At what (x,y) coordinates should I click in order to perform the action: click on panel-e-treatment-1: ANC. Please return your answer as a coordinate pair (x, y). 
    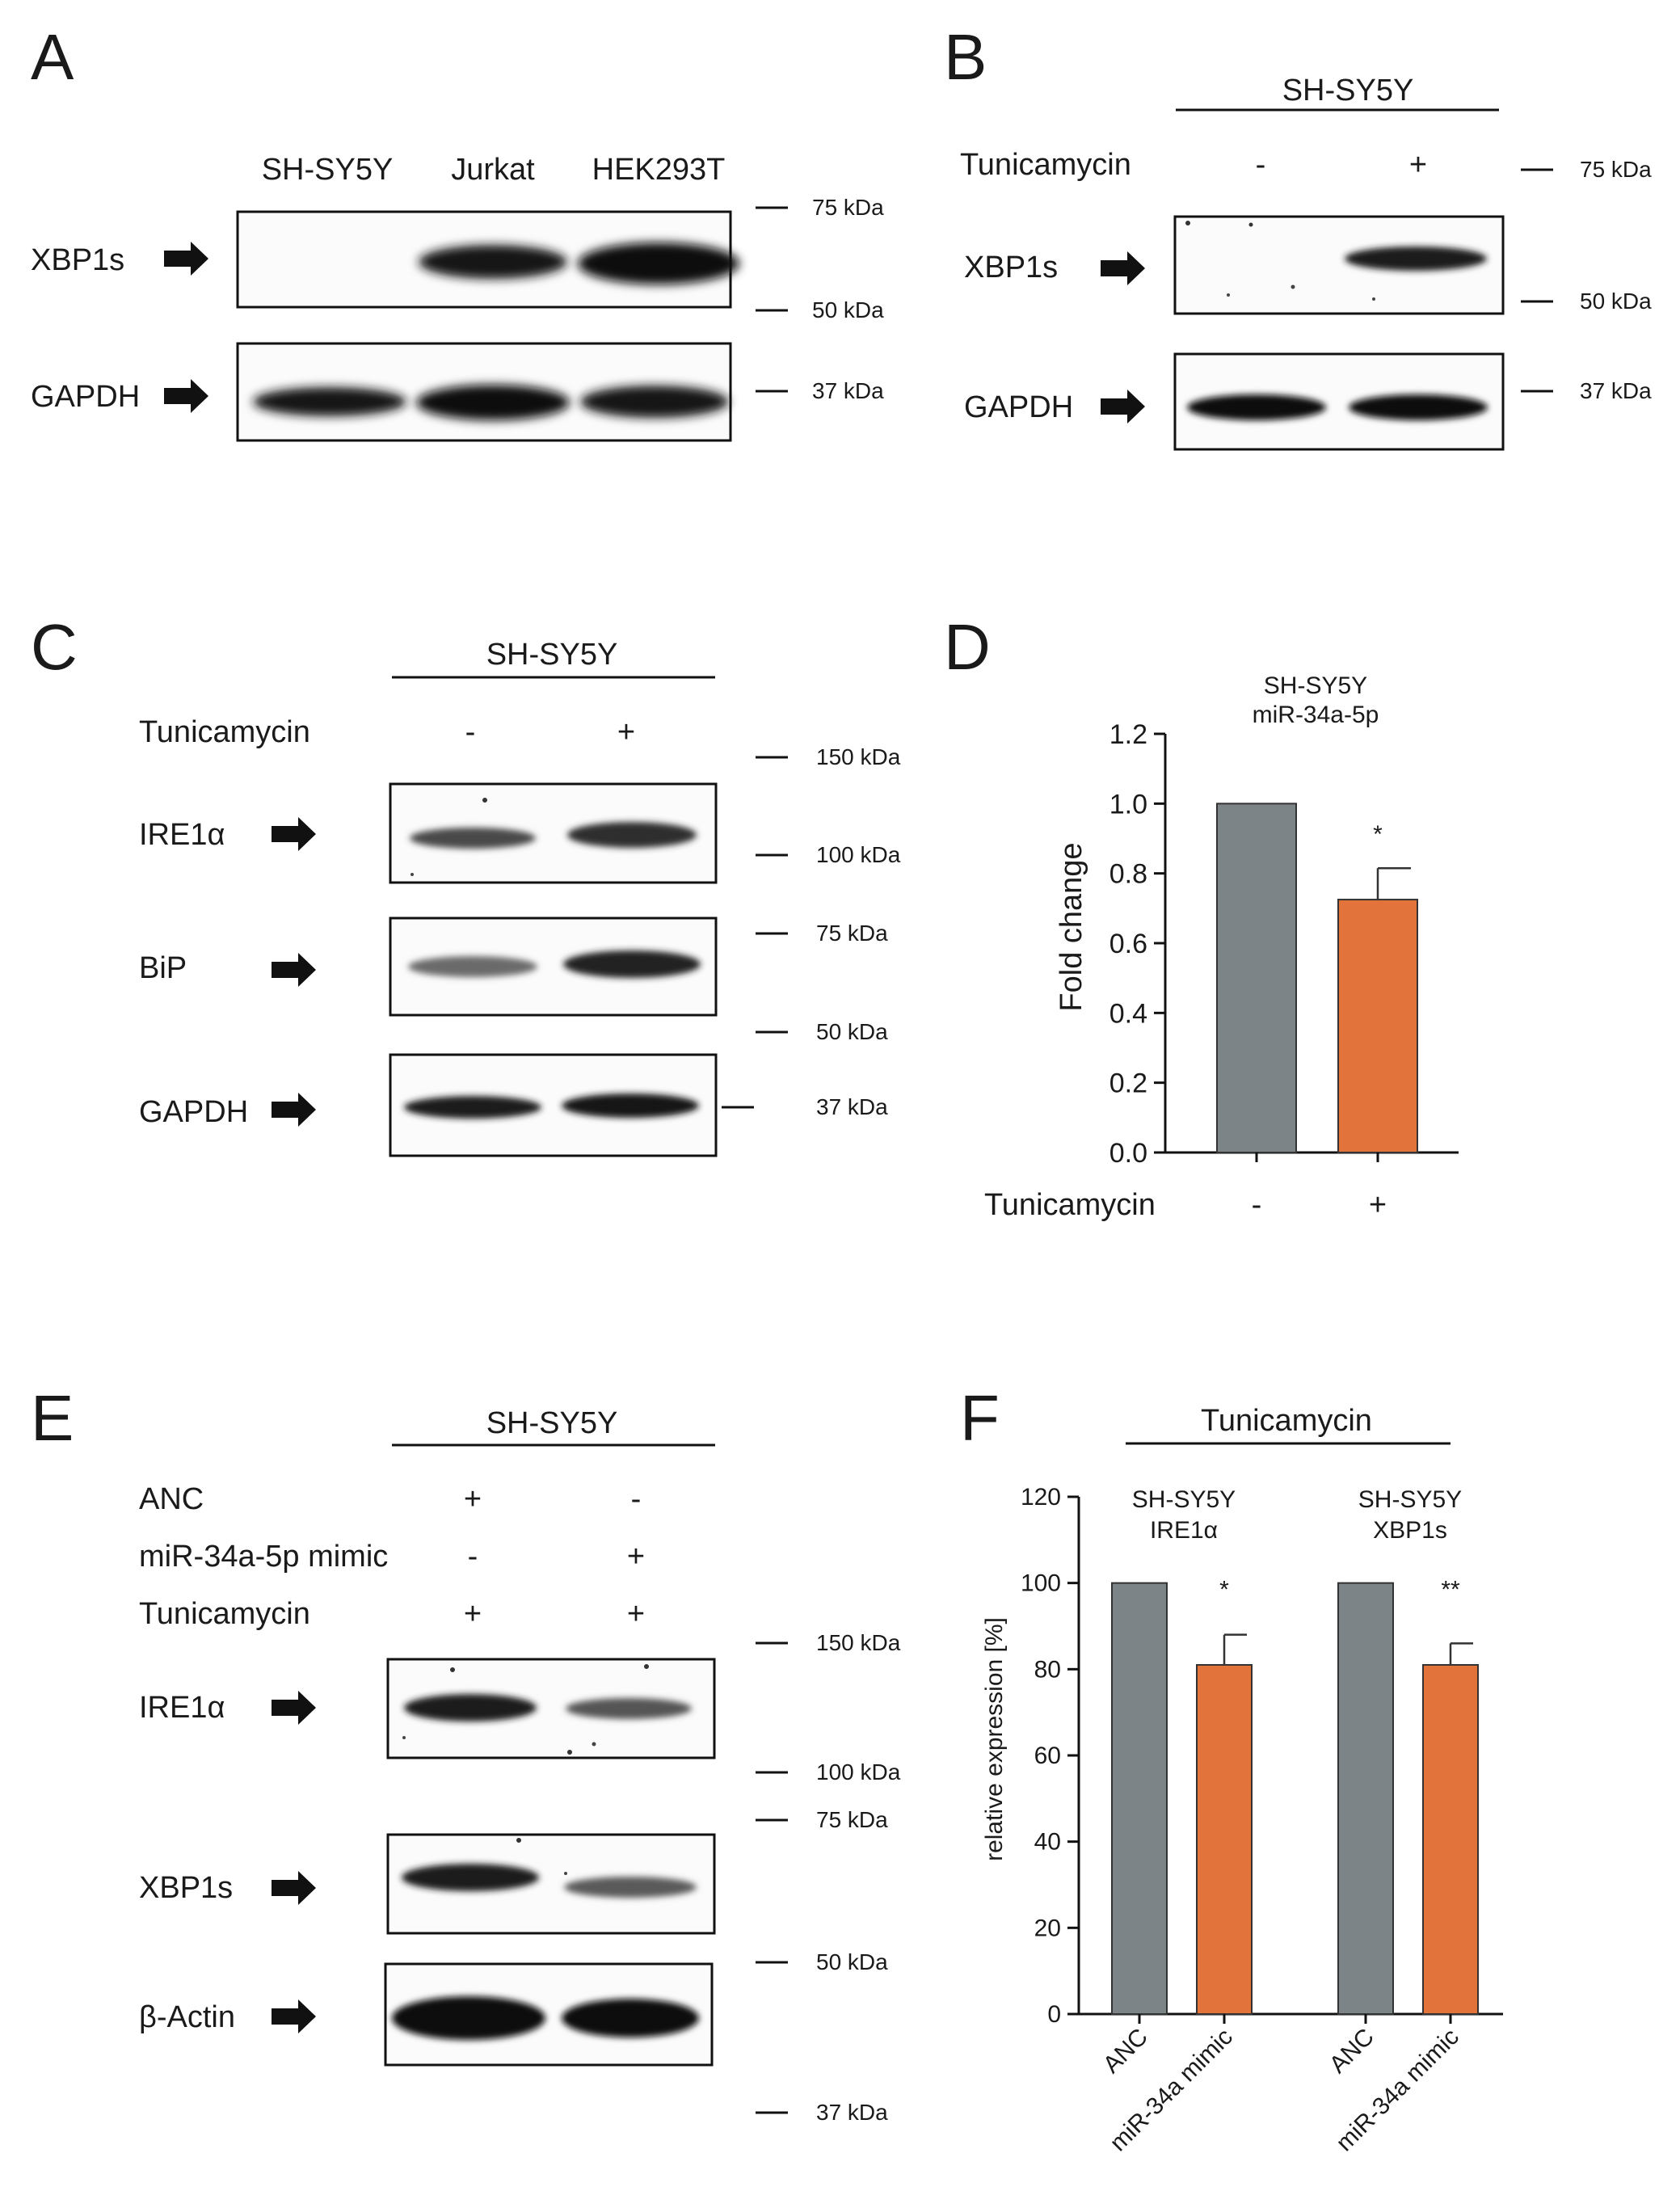
    Looking at the image, I should click on (171, 1499).